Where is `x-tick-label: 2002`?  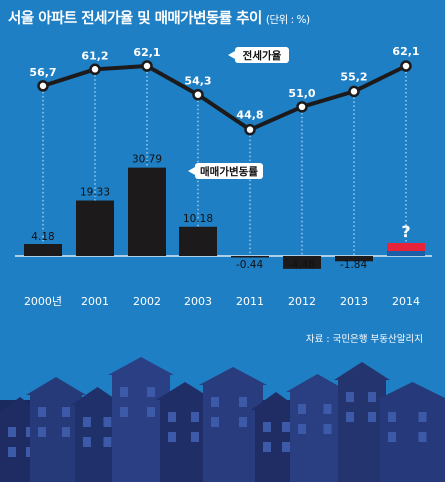 x-tick-label: 2002 is located at coordinates (147, 301).